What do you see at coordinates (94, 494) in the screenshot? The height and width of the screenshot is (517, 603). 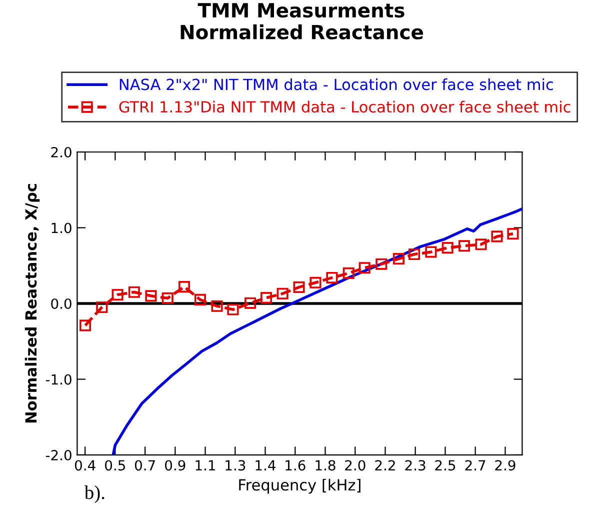 I see `text: b).` at bounding box center [94, 494].